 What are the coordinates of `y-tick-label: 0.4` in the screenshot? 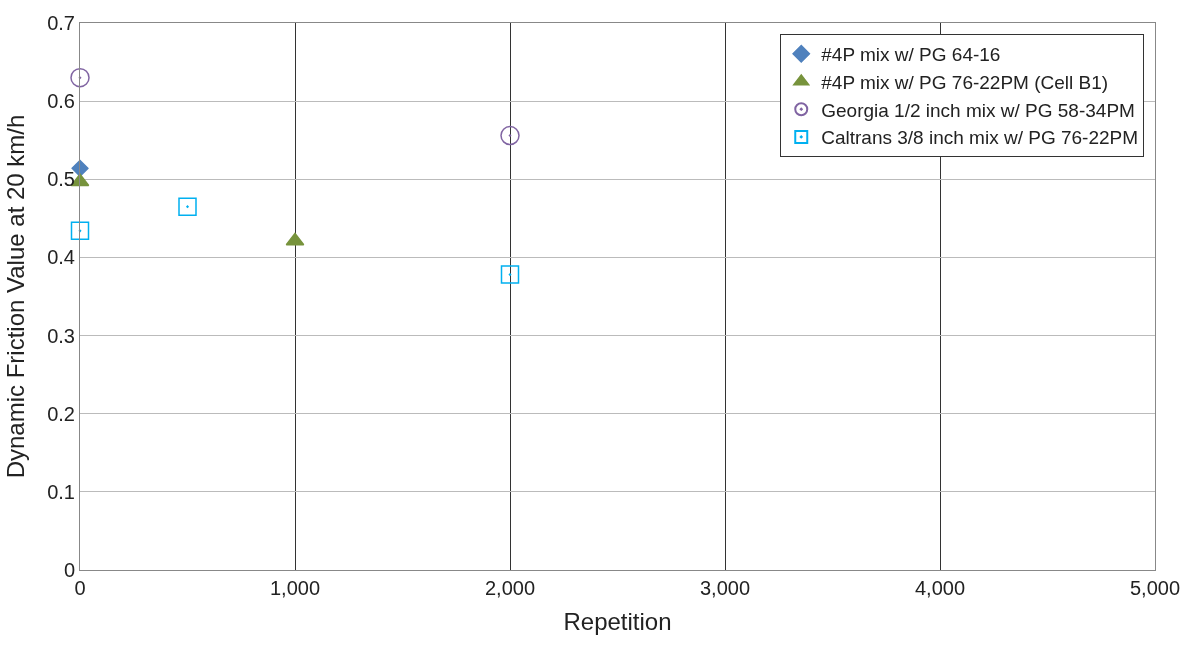 It's located at (61, 257).